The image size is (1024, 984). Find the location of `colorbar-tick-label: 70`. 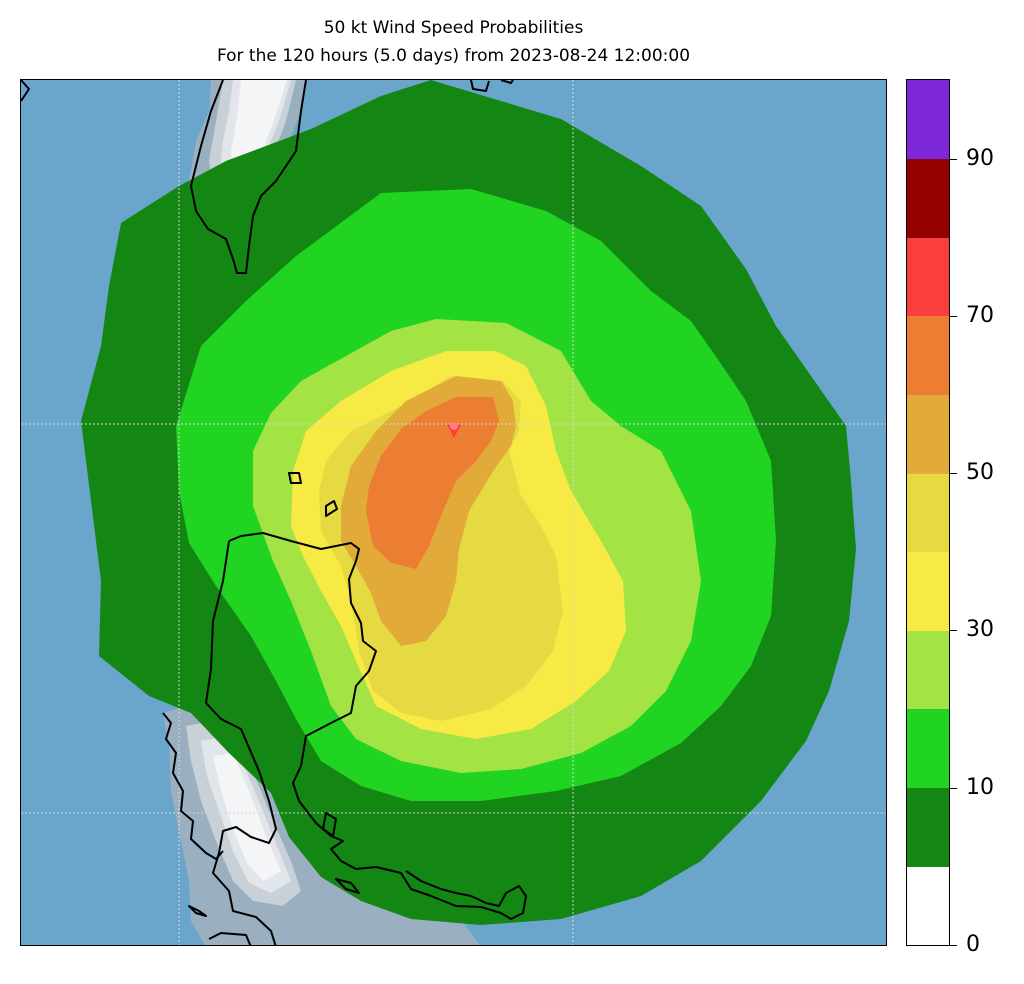

colorbar-tick-label: 70 is located at coordinates (980, 315).